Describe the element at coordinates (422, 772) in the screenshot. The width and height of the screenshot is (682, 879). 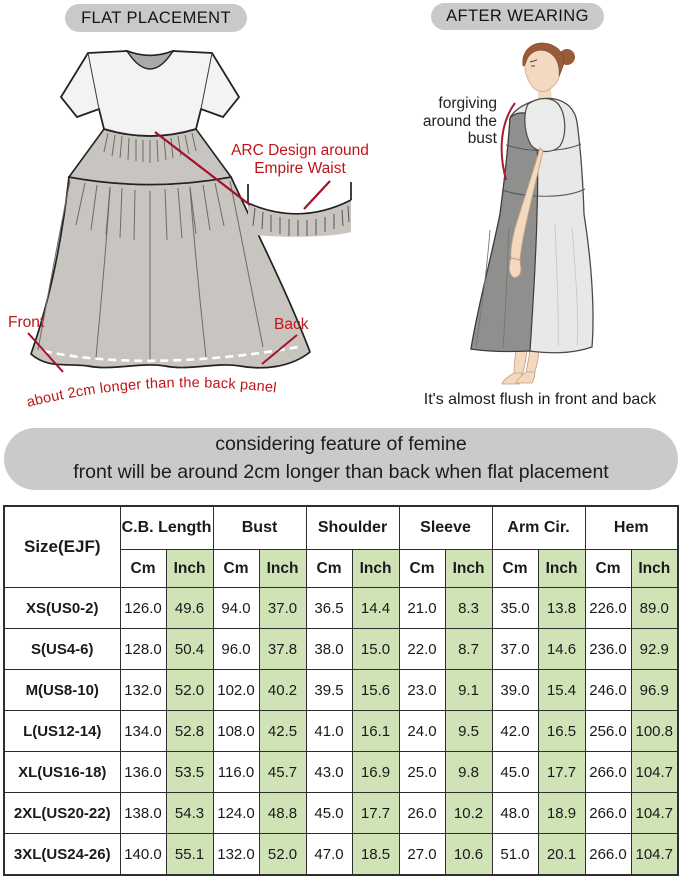
I see `value-cell: 25.0` at that location.